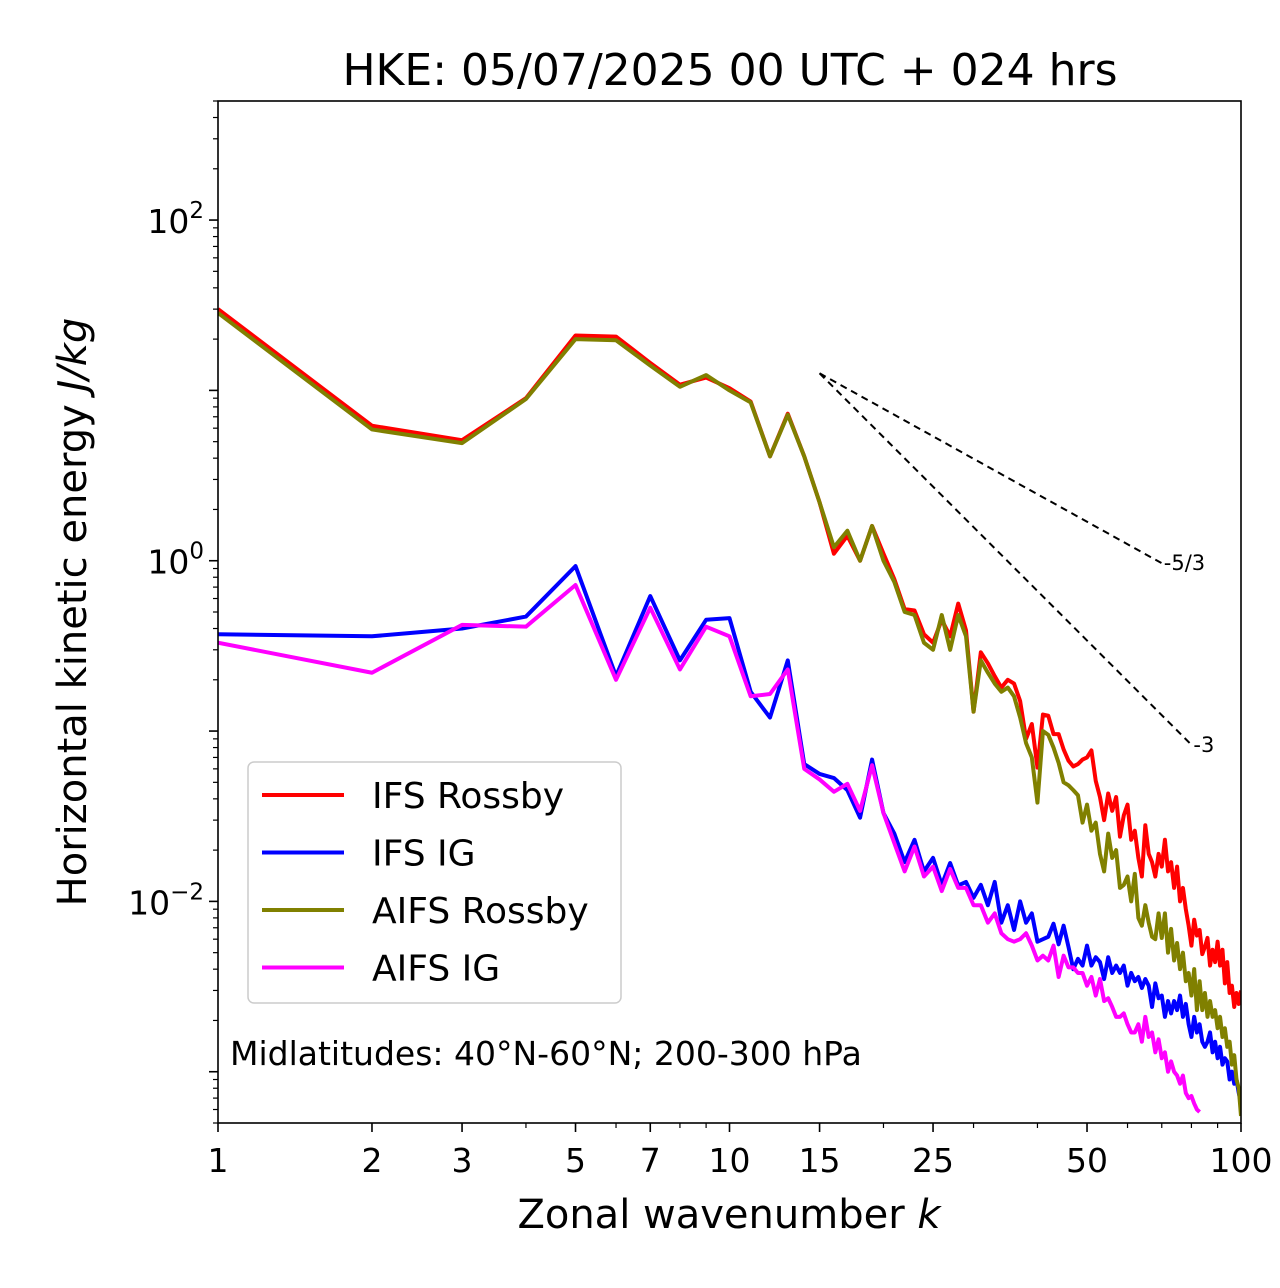 This screenshot has width=1280, height=1288. What do you see at coordinates (218, 1160) in the screenshot?
I see `x-tick-label: 1` at bounding box center [218, 1160].